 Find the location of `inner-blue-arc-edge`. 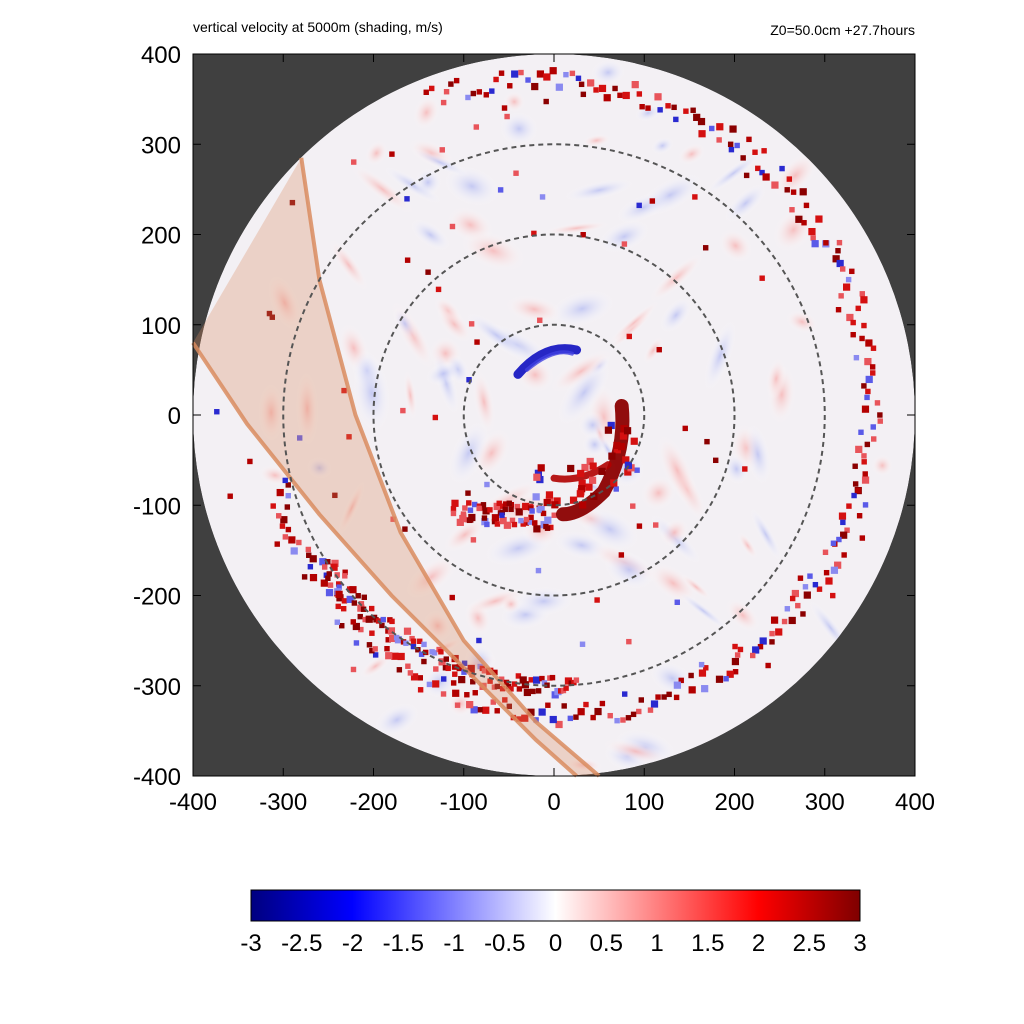

inner-blue-arc-edge is located at coordinates (549, 361).